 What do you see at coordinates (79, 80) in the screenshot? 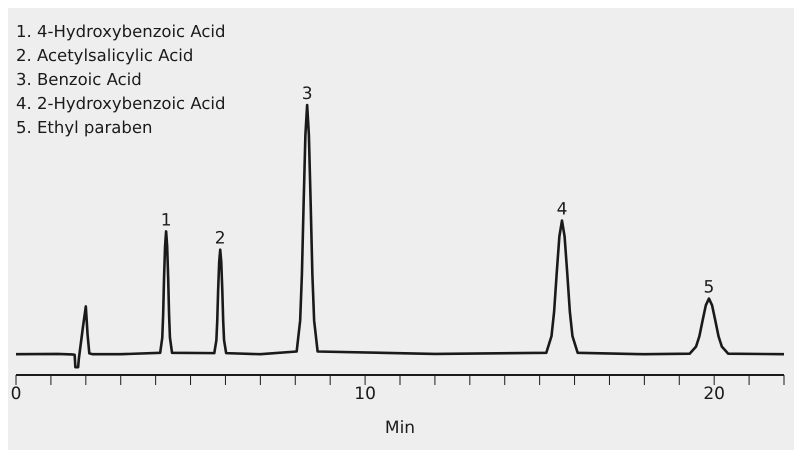
I see `text: 3. Benzoic Acid` at bounding box center [79, 80].